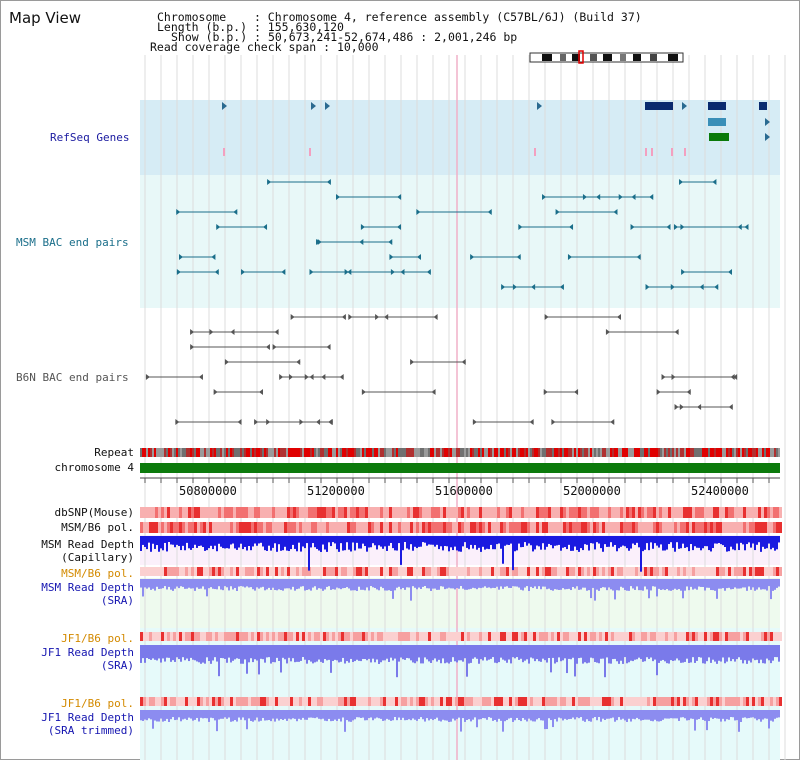 The height and width of the screenshot is (760, 800). What do you see at coordinates (673, 57) in the screenshot?
I see `ideogram-band` at bounding box center [673, 57].